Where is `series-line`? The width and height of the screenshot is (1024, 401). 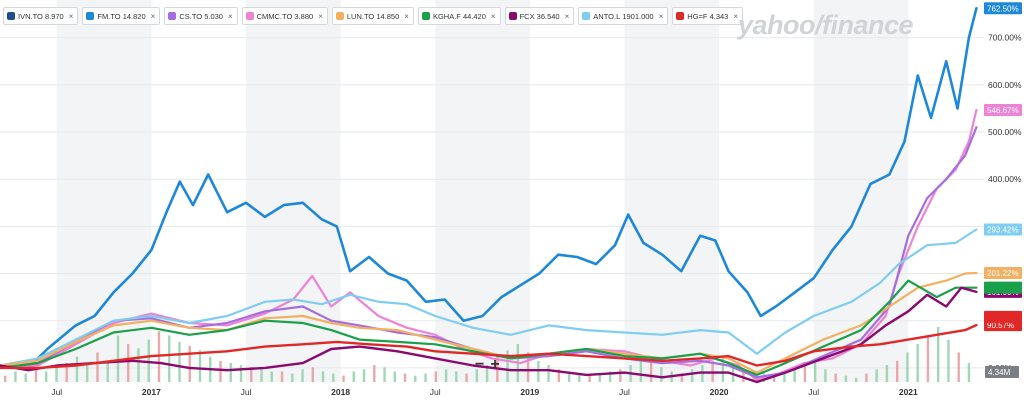
series-line is located at coordinates (489, 346).